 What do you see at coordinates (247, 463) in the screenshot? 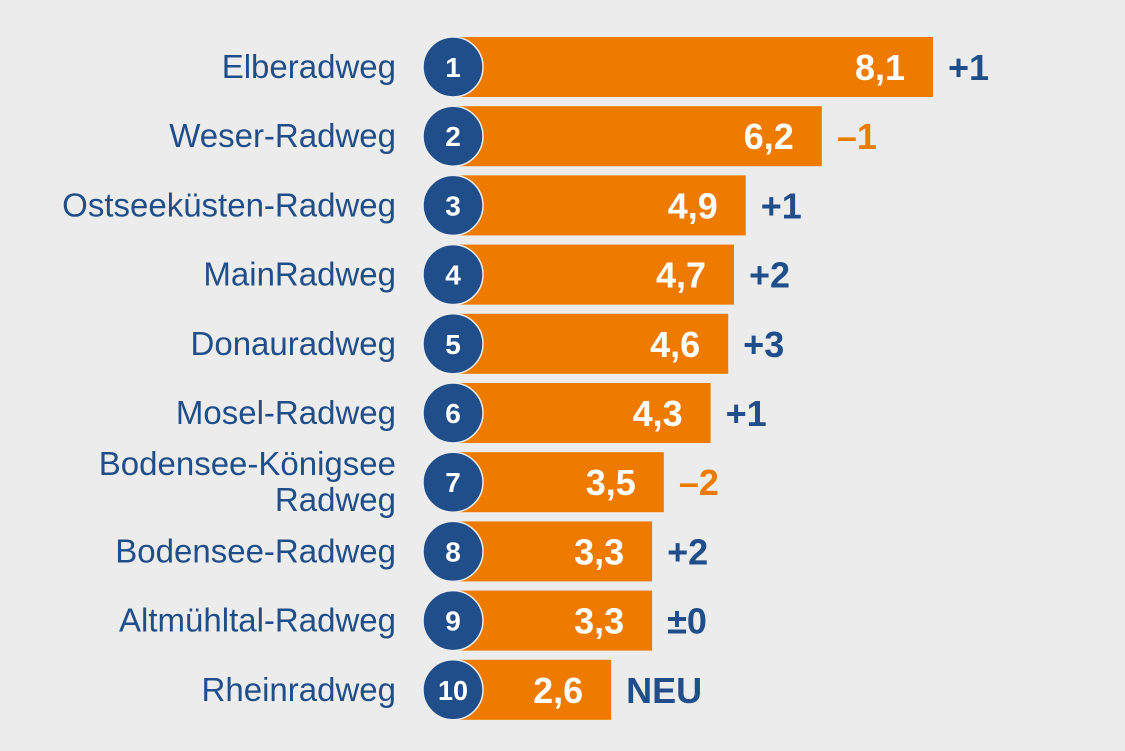
I see `category-label: Bodensee-Königsee` at bounding box center [247, 463].